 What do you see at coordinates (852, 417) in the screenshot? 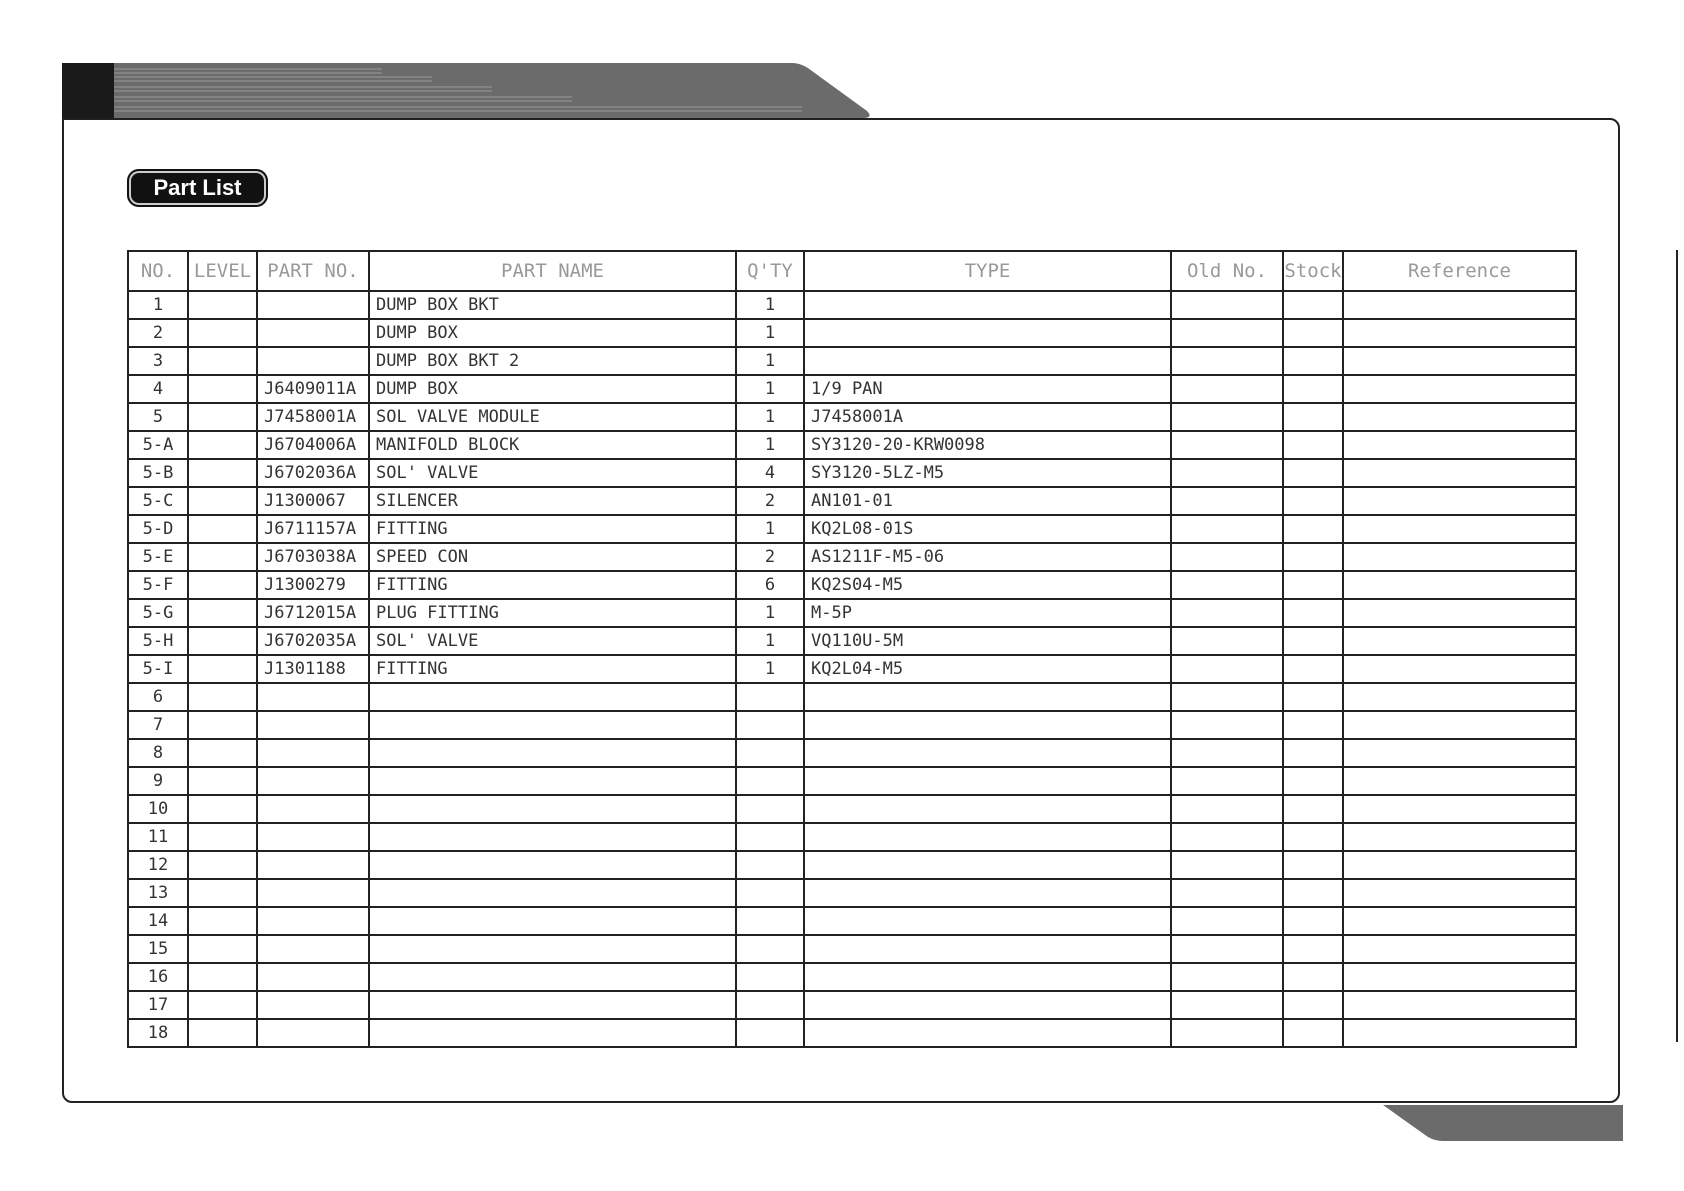
I see `table-row: 5 J7458001A SOL VALVE MODULE 1 J7458001A` at bounding box center [852, 417].